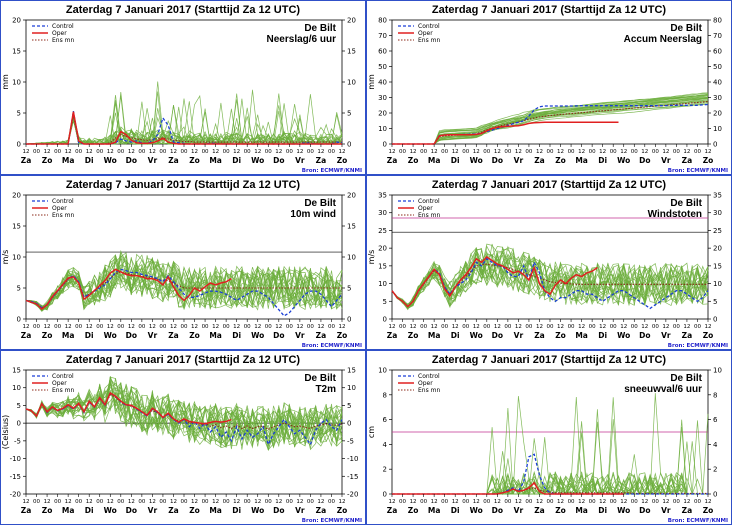  What do you see at coordinates (110, 160) in the screenshot?
I see `x-day-label: Wo` at bounding box center [110, 160].